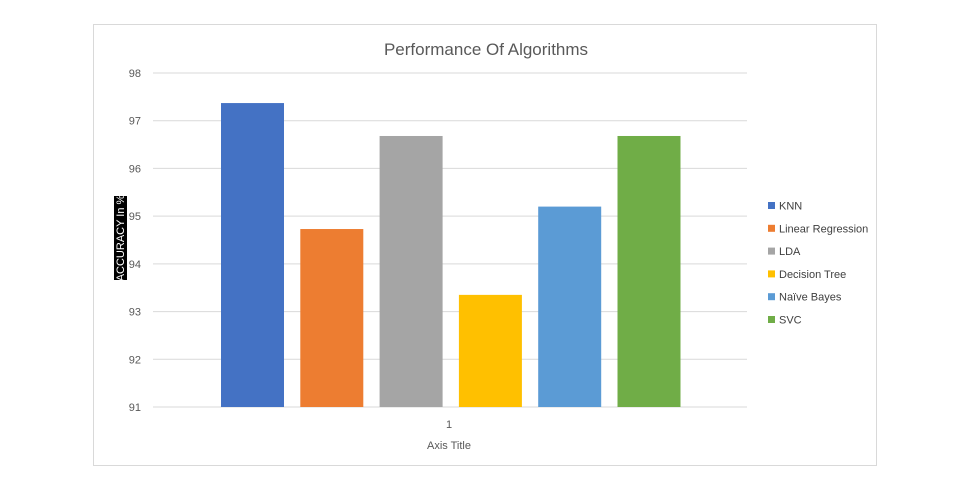  I want to click on y-axis-title: ACCURACY In %, so click(121, 237).